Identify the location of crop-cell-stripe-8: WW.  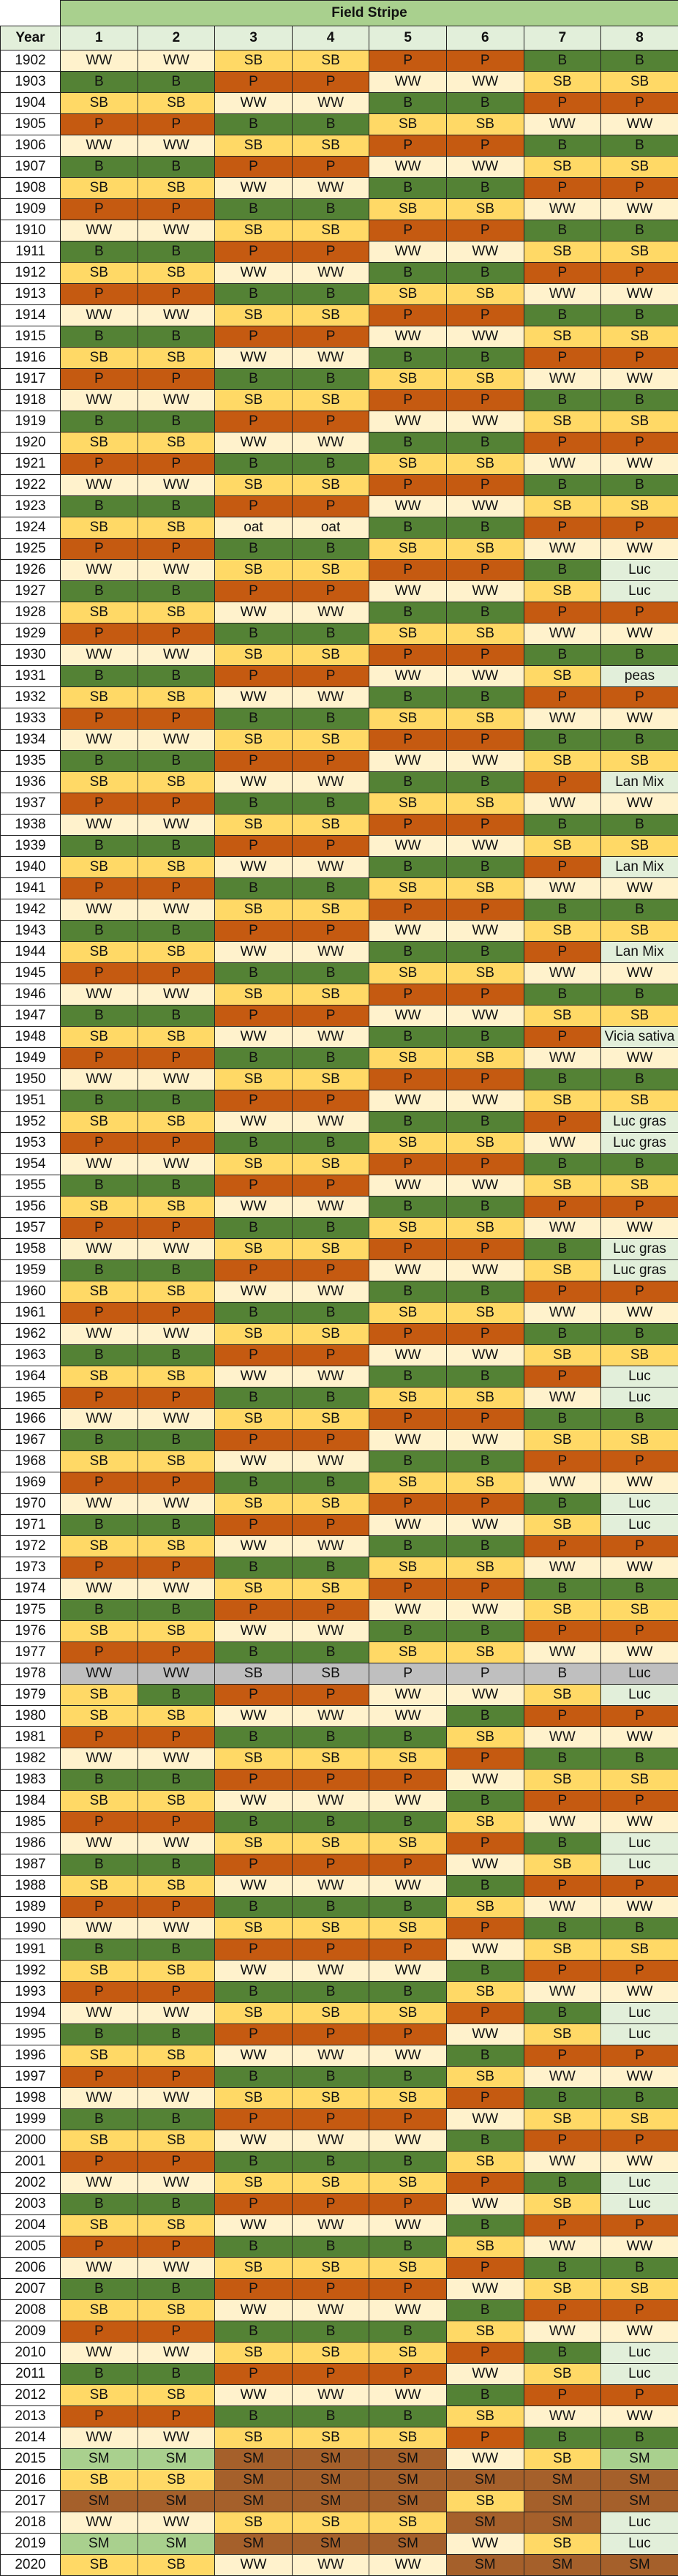
(639, 1483).